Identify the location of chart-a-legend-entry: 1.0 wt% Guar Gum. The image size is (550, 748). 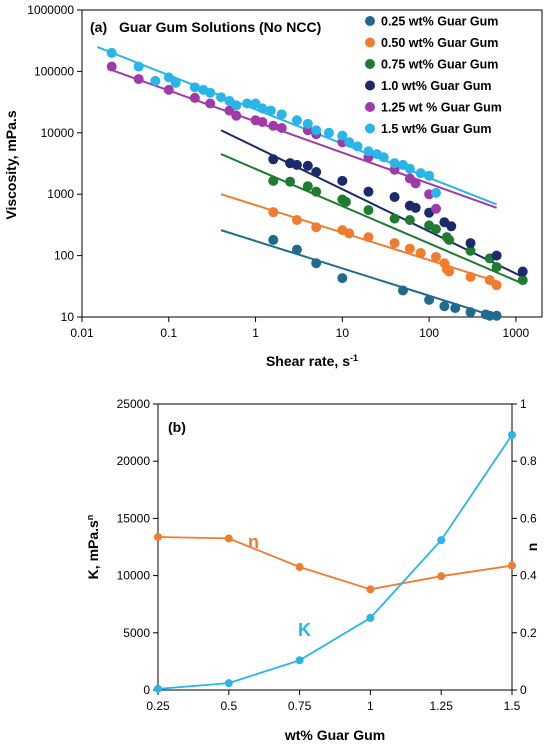
(436, 86).